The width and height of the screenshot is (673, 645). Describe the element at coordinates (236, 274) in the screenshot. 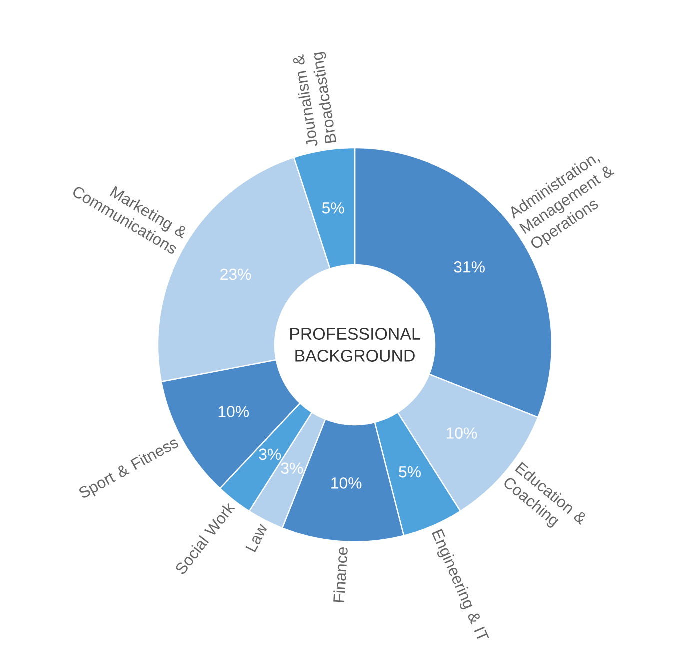

I see `data-label: 23%` at that location.